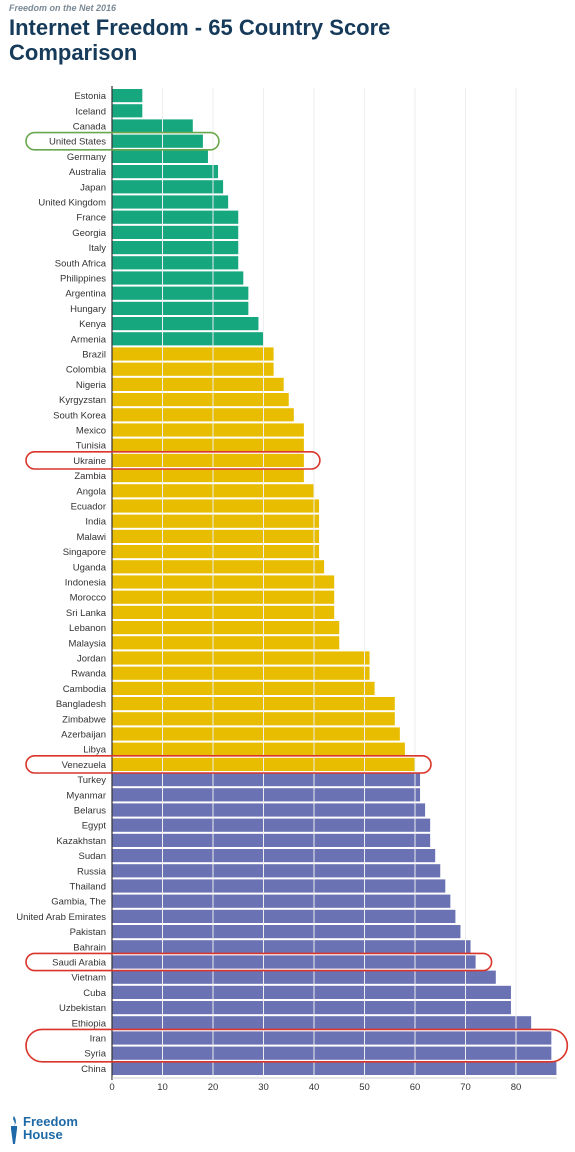  I want to click on category-label: Mexico, so click(91, 431).